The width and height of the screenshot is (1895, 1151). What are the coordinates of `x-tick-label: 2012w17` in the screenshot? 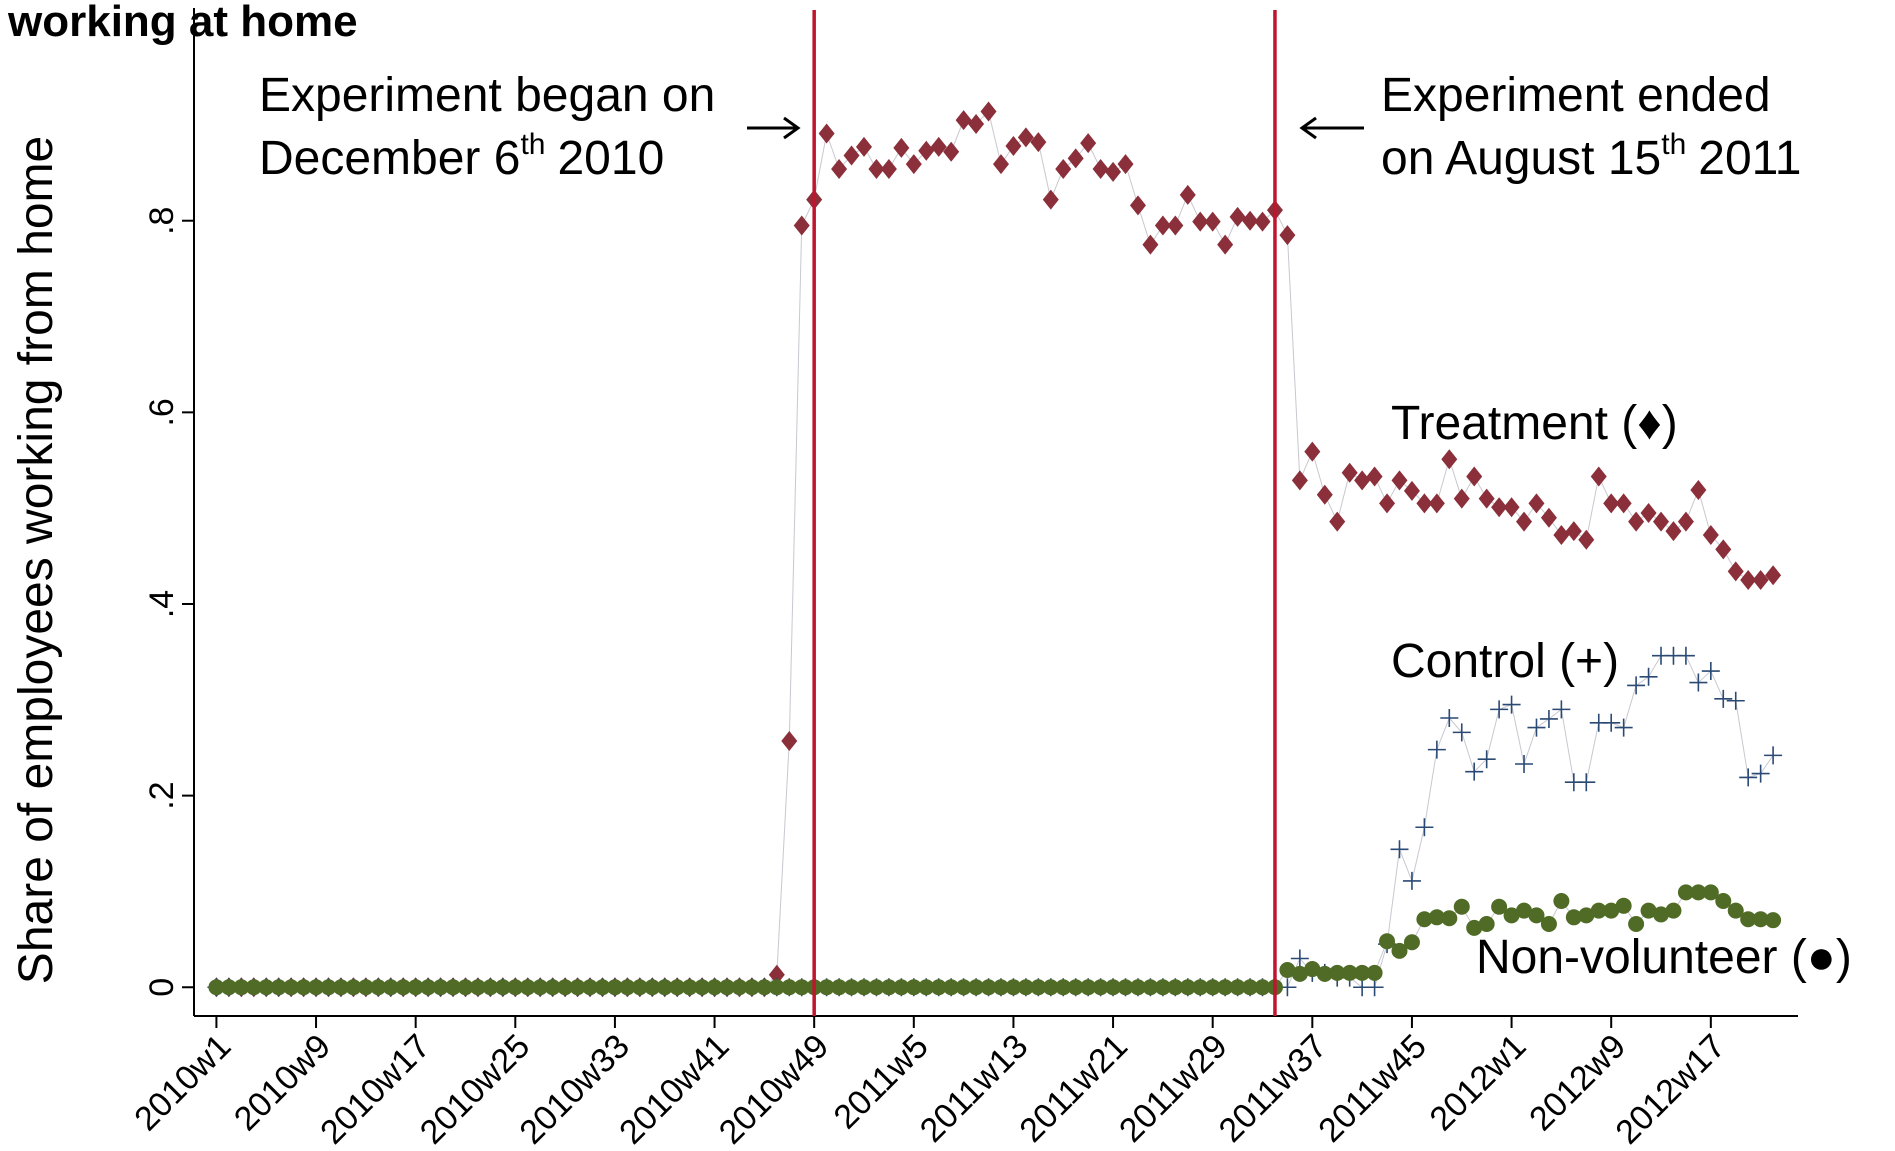 It's located at (1670, 1089).